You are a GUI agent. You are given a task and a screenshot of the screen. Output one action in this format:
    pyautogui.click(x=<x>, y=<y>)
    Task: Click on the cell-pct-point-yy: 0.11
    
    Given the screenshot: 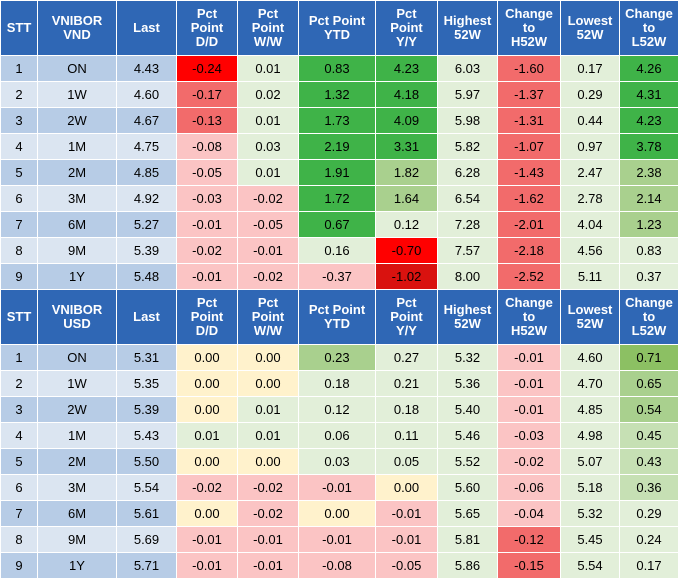 What is the action you would take?
    pyautogui.click(x=407, y=436)
    